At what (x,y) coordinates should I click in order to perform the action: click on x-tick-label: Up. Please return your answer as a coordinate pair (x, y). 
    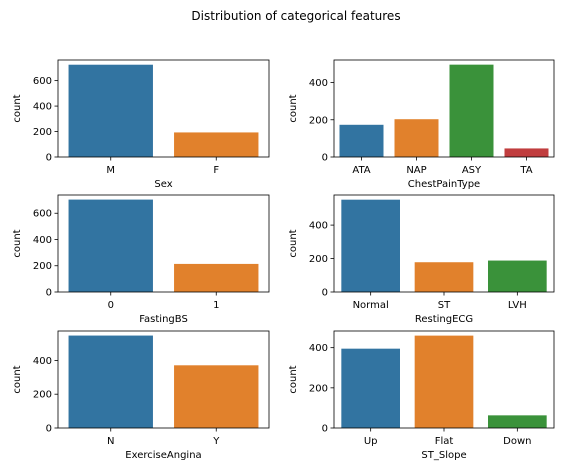
    Looking at the image, I should click on (371, 441).